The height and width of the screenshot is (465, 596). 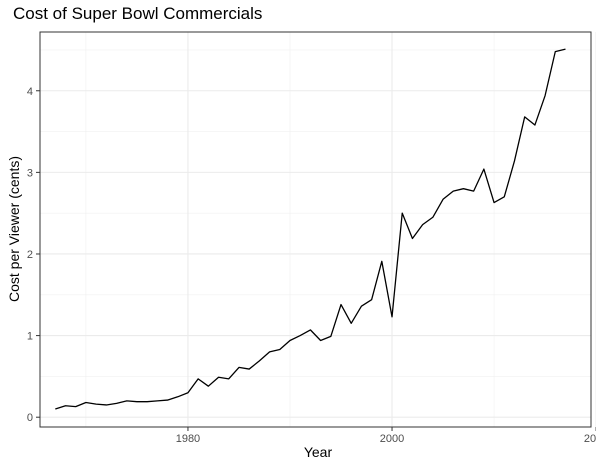 What do you see at coordinates (30, 418) in the screenshot?
I see `y-tick-label: 0` at bounding box center [30, 418].